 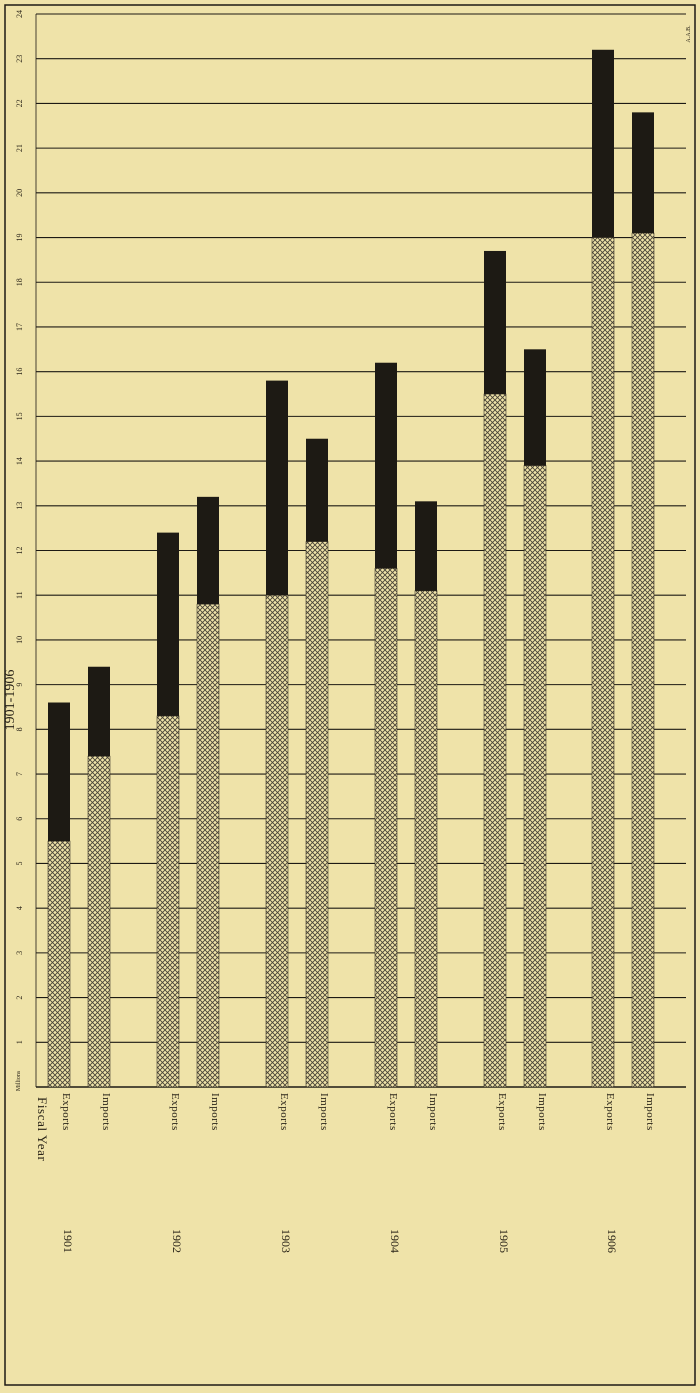 I want to click on tick-label: 1, so click(x=19, y=1042).